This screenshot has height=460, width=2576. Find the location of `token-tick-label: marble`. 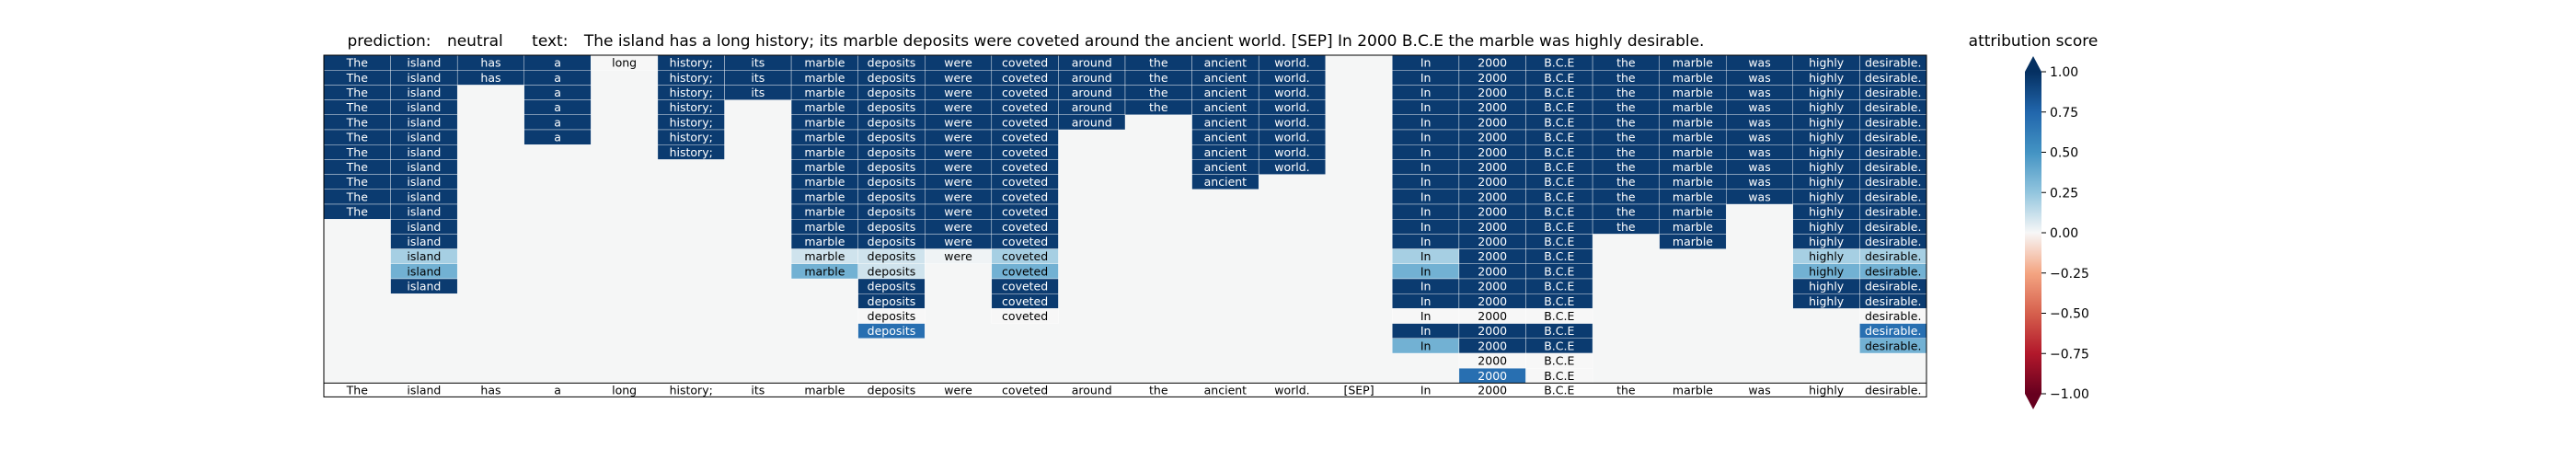

token-tick-label: marble is located at coordinates (1693, 390).